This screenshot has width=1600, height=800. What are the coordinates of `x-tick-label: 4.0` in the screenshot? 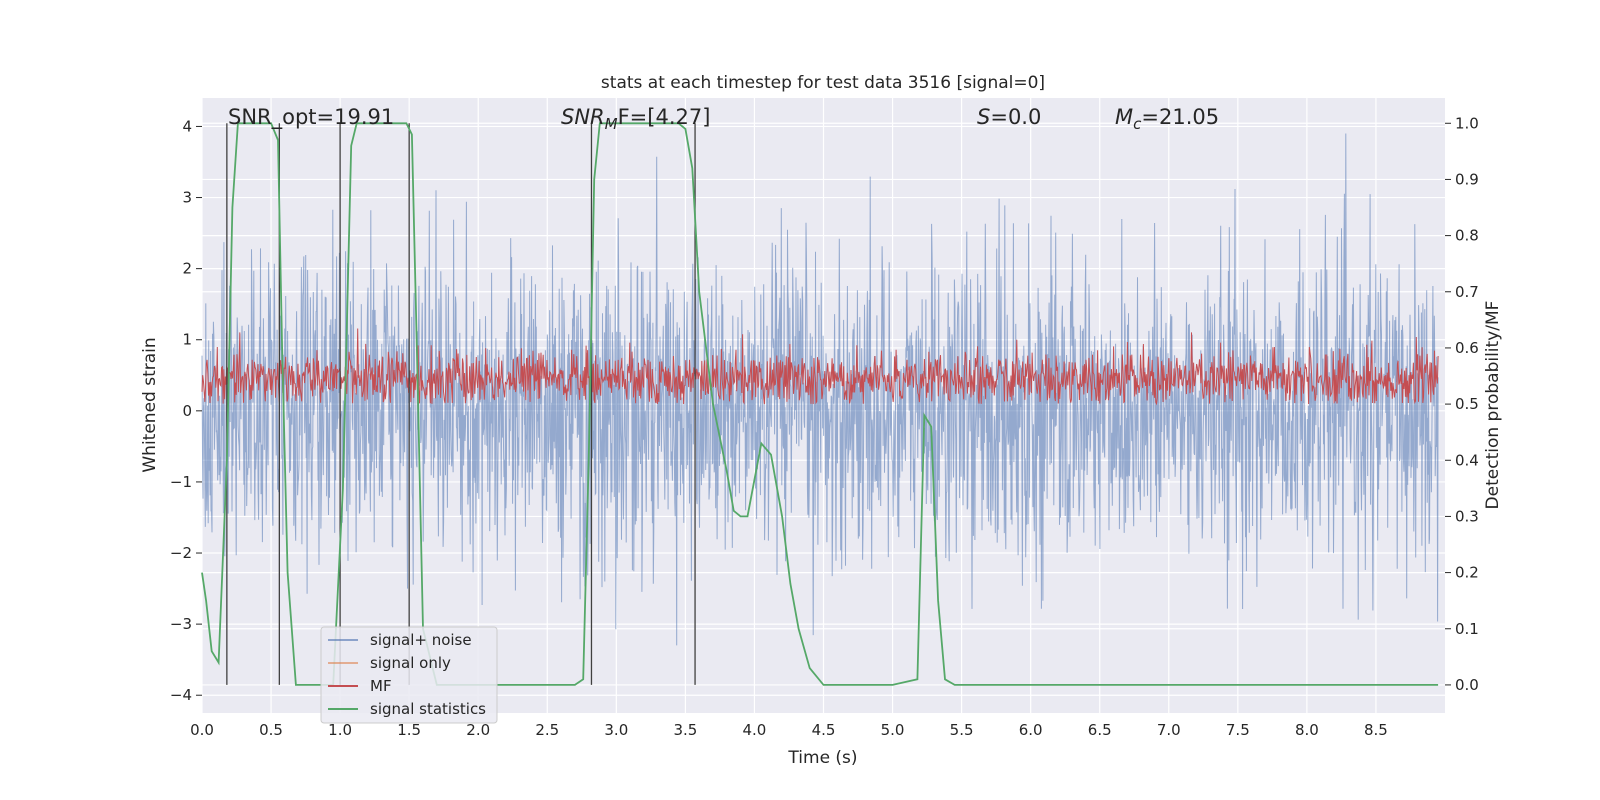 It's located at (755, 730).